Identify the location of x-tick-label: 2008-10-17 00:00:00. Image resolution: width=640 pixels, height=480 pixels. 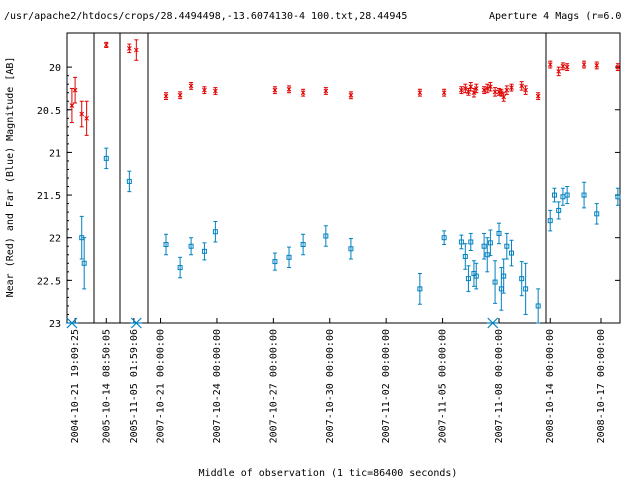
(601, 386).